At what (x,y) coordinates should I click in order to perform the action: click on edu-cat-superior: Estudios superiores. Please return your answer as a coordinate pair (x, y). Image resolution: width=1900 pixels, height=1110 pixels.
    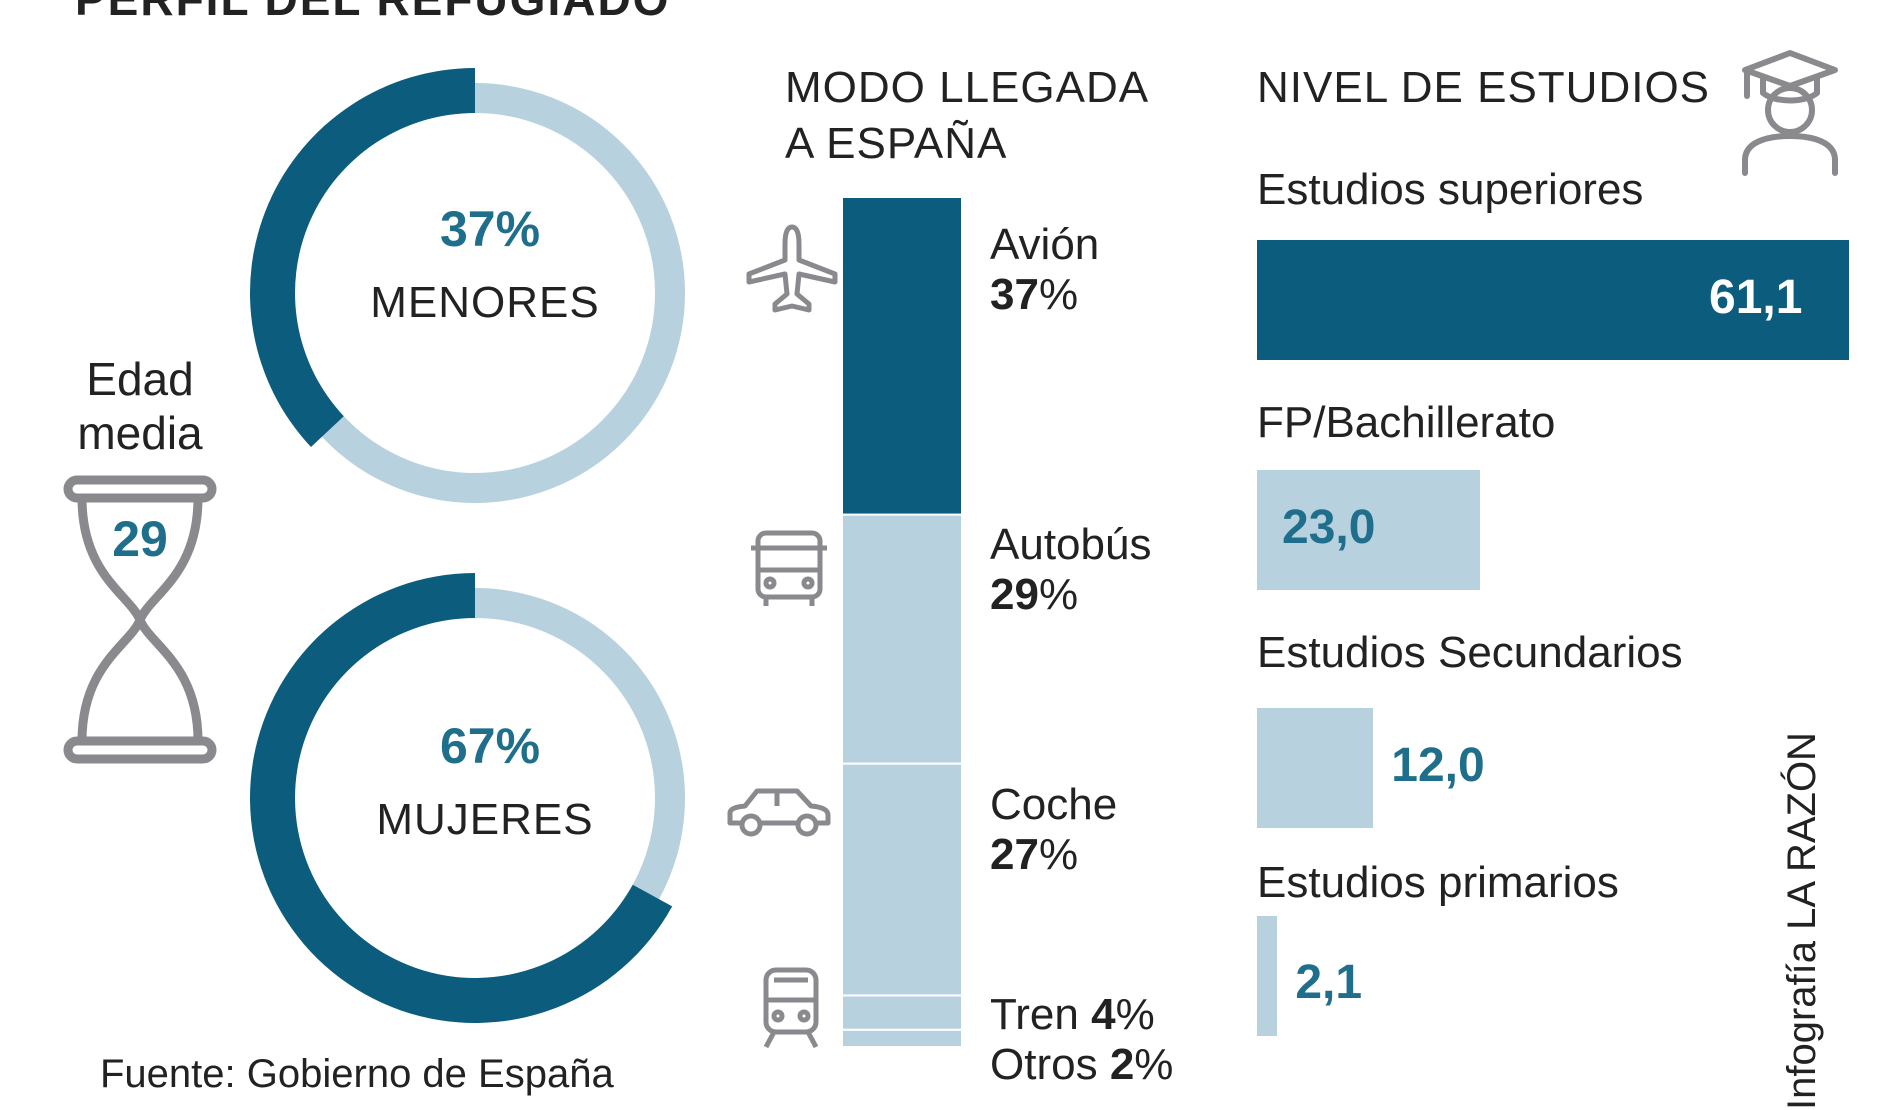
    Looking at the image, I should click on (1450, 189).